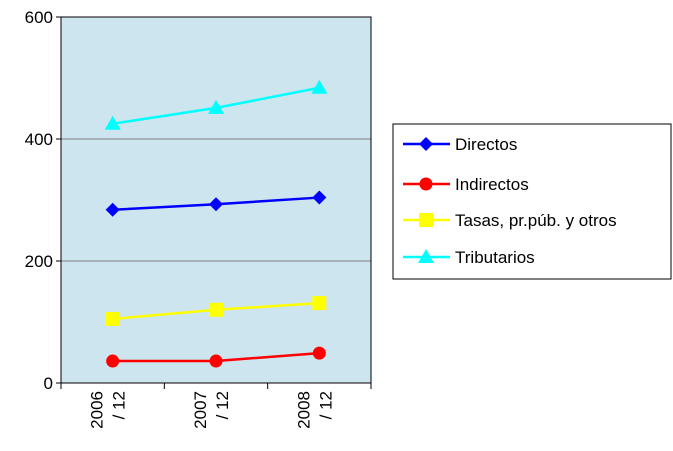  I want to click on legend-item: Tasas, pr.púb. y otros, so click(510, 220).